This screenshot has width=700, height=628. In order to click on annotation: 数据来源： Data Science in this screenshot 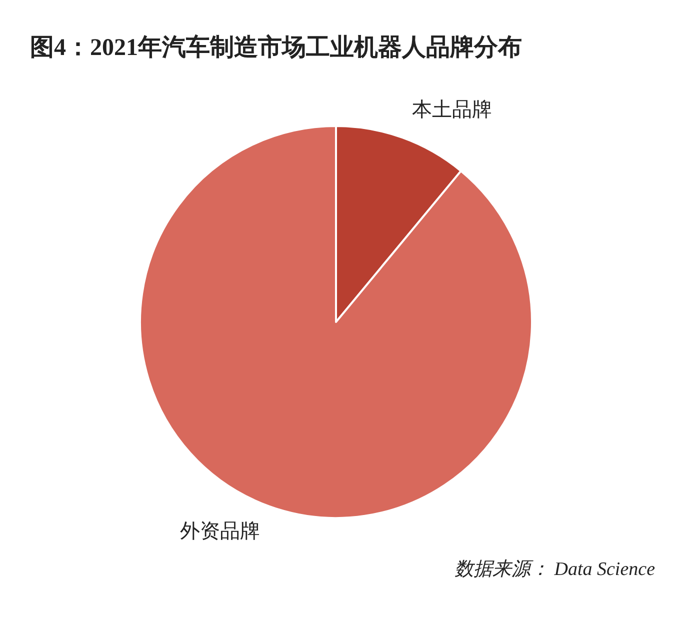, I will do `click(554, 569)`.